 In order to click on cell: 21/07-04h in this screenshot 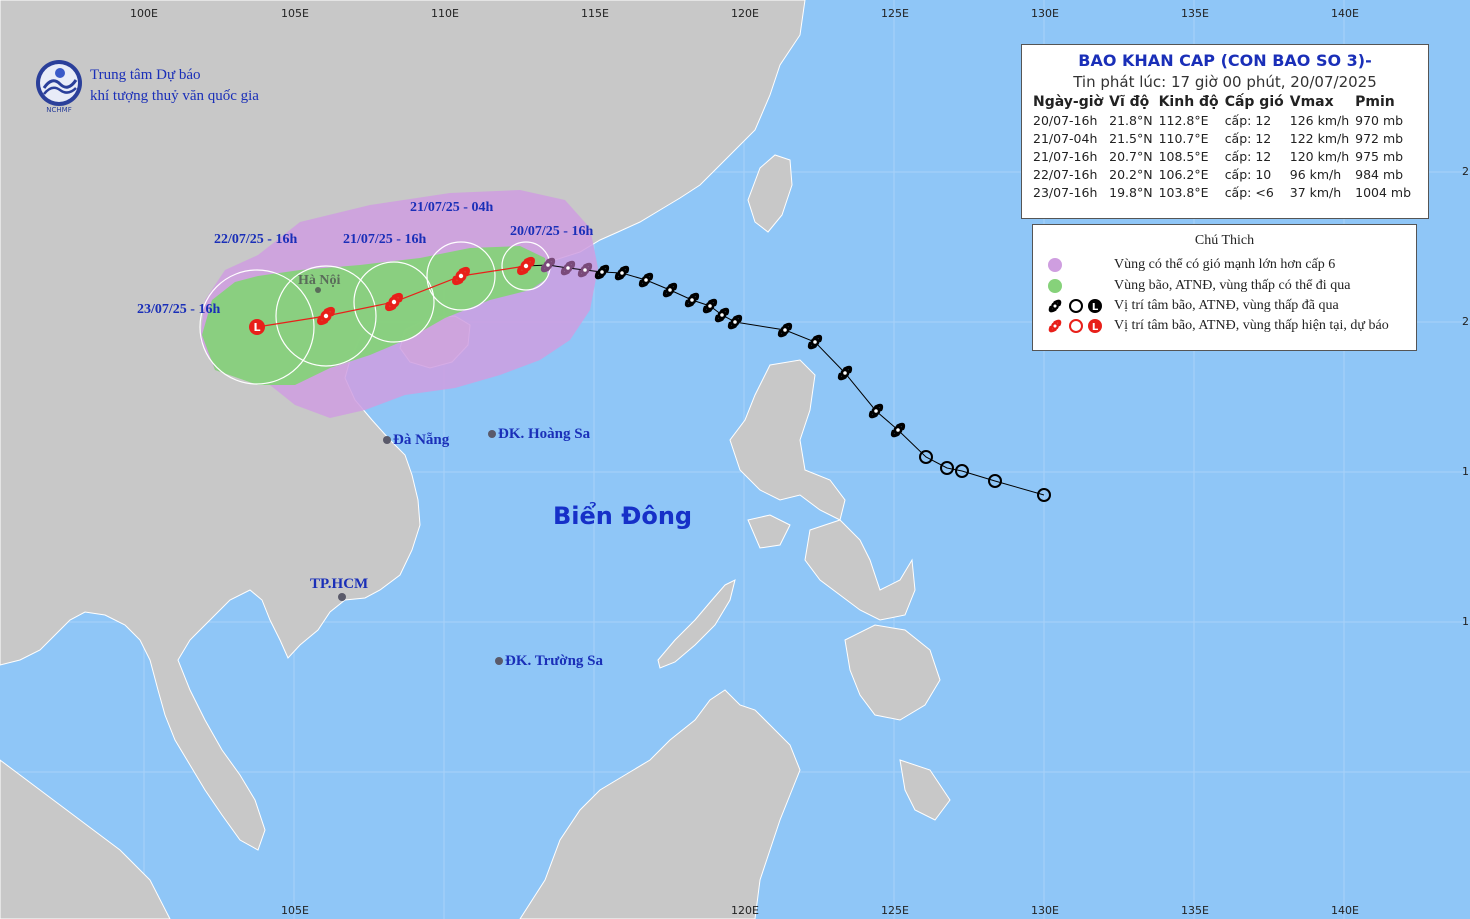, I will do `click(1065, 138)`.